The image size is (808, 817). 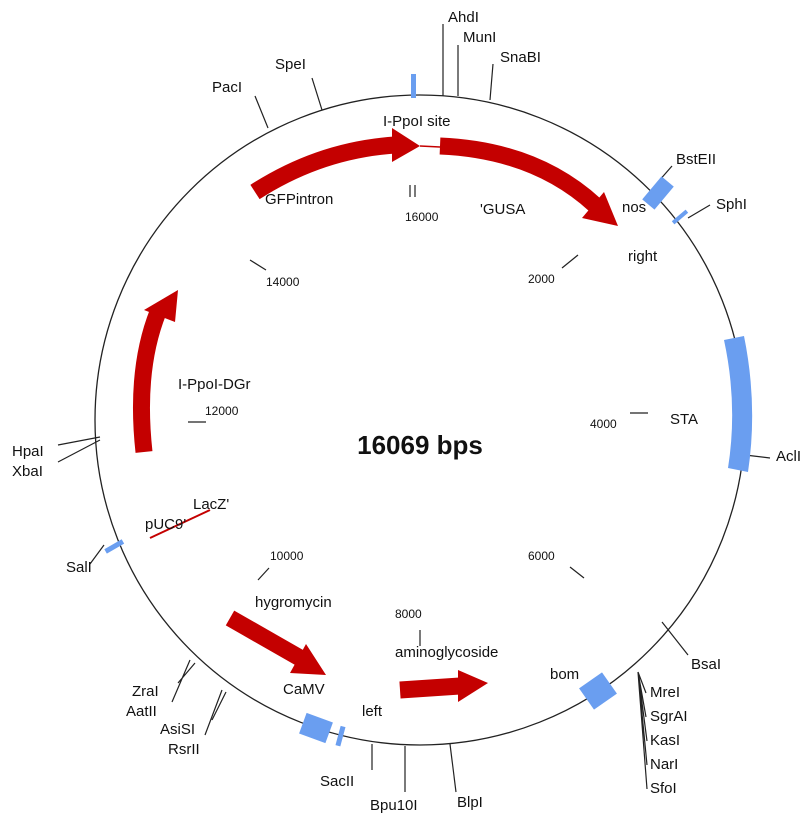 I want to click on enzyme-label: MreI, so click(x=665, y=692).